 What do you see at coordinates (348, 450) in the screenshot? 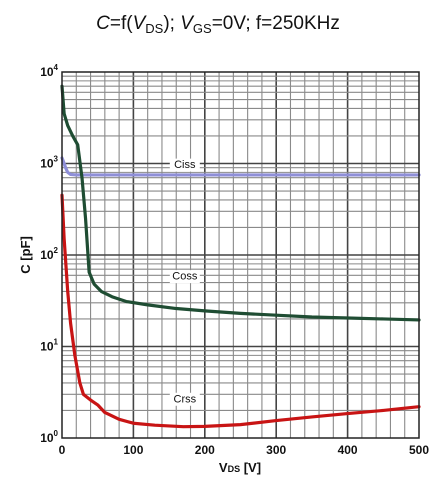
I see `x-tick-label: 400` at bounding box center [348, 450].